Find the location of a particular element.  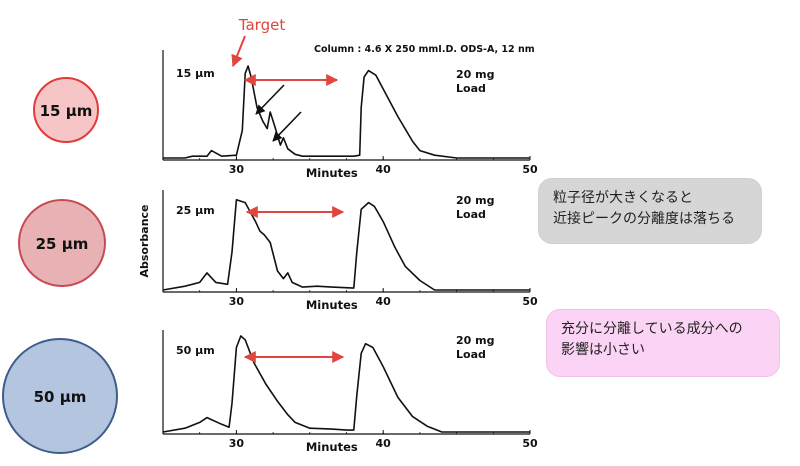

note-1-line-2: 近接ピークの分離度は落ちる is located at coordinates (644, 219).